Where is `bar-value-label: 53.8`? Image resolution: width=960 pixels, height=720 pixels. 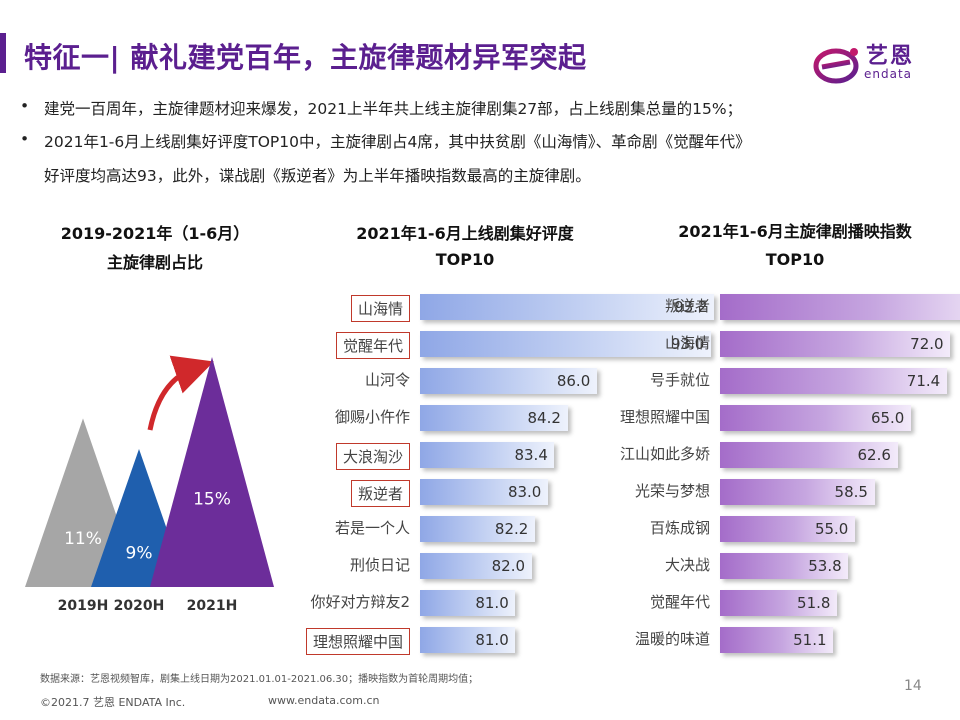 bar-value-label: 53.8 is located at coordinates (825, 566).